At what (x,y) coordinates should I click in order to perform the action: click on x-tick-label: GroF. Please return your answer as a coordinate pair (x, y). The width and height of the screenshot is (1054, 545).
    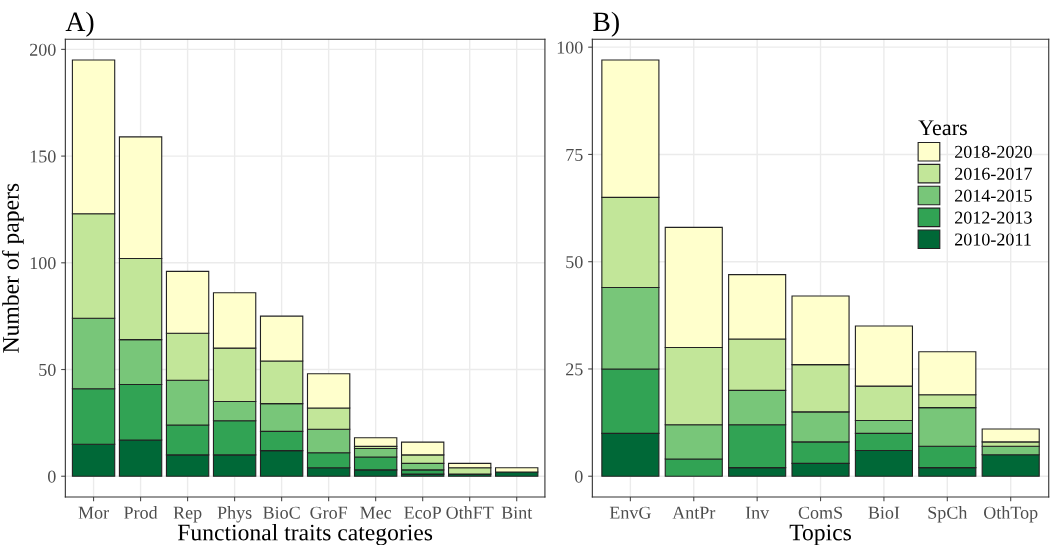
    Looking at the image, I should click on (329, 512).